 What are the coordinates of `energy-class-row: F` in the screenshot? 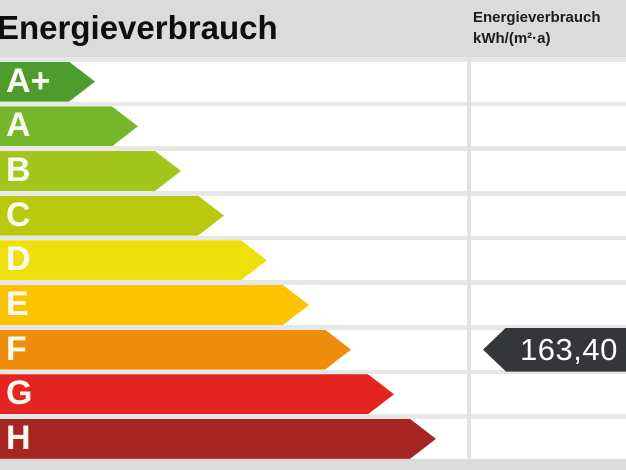 It's located at (313, 347).